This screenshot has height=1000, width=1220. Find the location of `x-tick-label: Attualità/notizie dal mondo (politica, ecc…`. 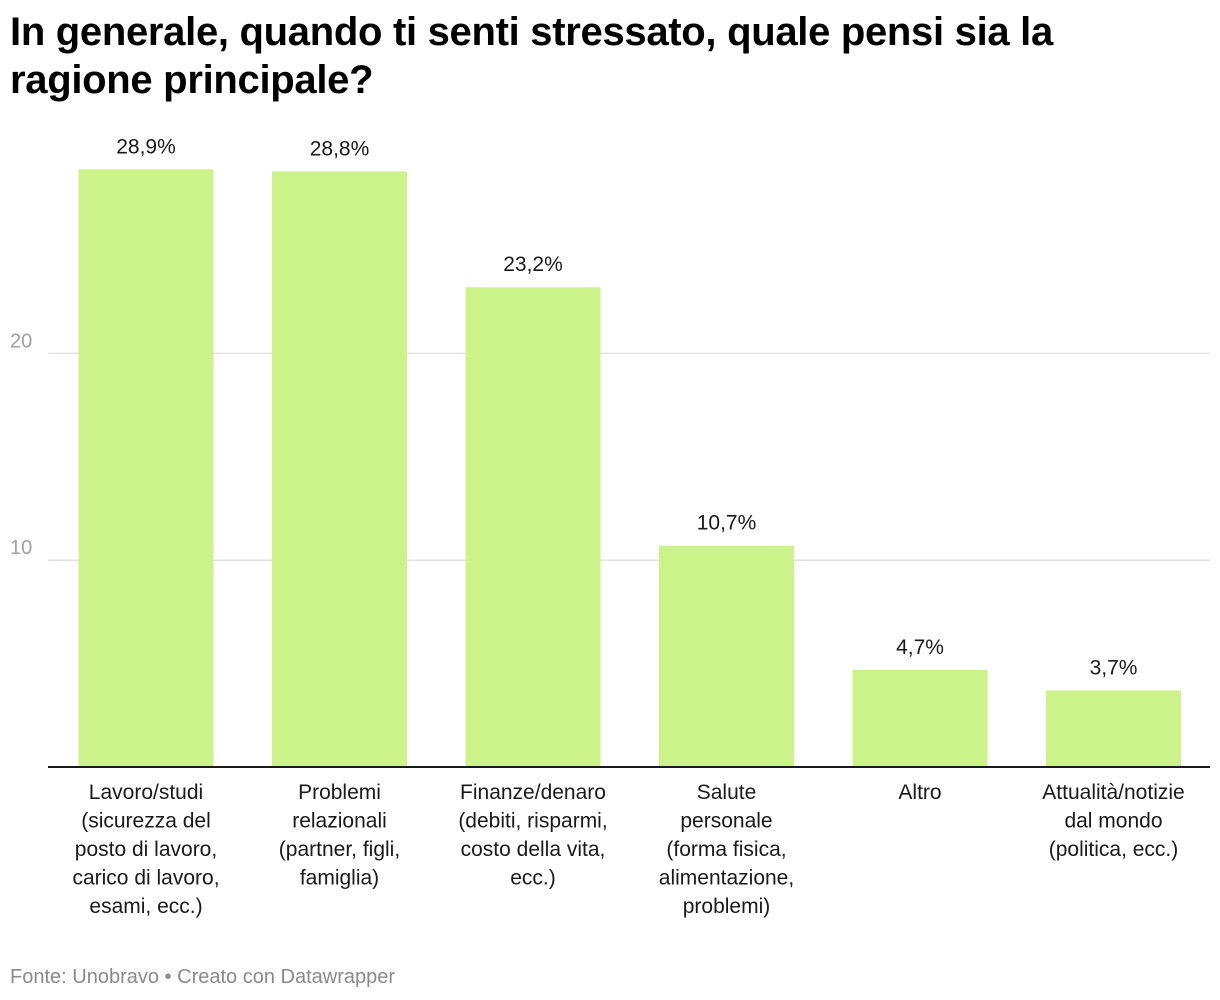

x-tick-label: Attualità/notizie dal mondo (politica, ecc… is located at coordinates (1113, 821).